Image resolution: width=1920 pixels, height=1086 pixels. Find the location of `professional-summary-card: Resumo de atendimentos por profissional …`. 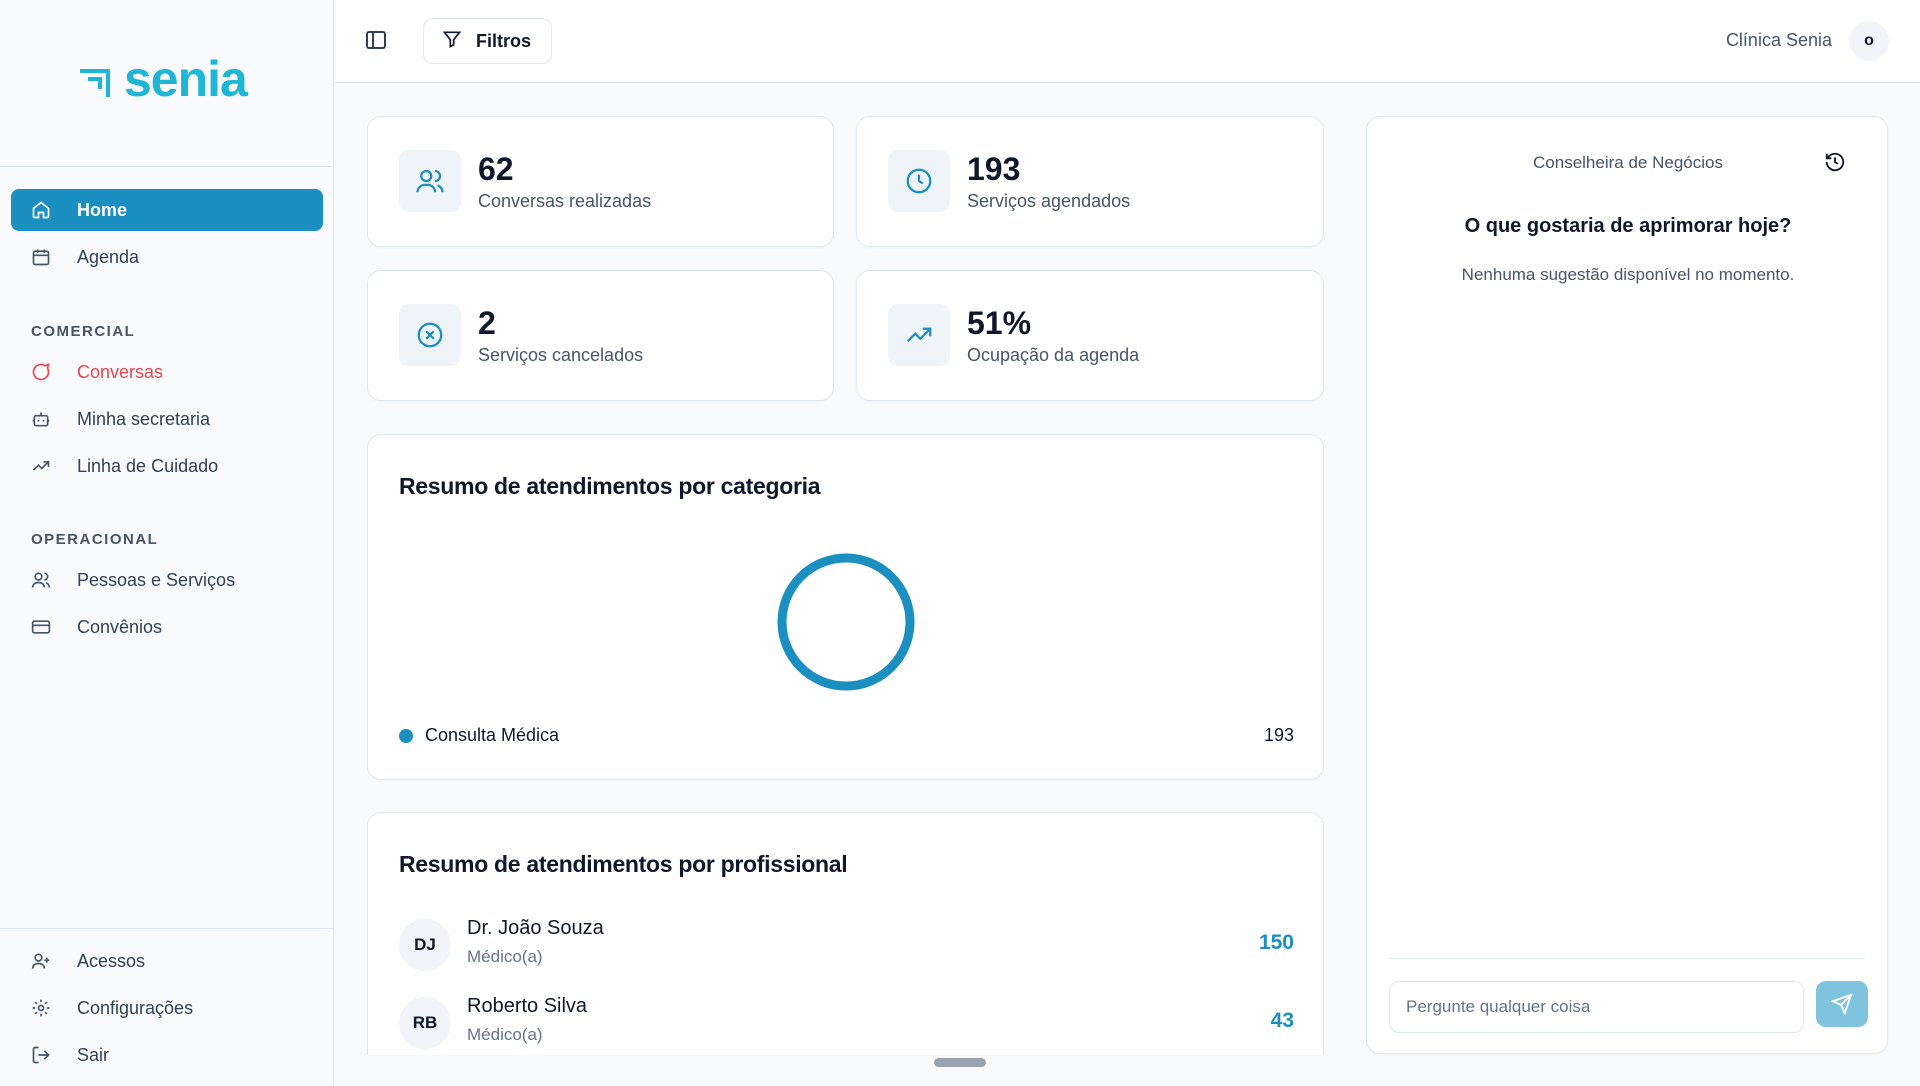

professional-summary-card: Resumo de atendimentos por profissional … is located at coordinates (845, 949).